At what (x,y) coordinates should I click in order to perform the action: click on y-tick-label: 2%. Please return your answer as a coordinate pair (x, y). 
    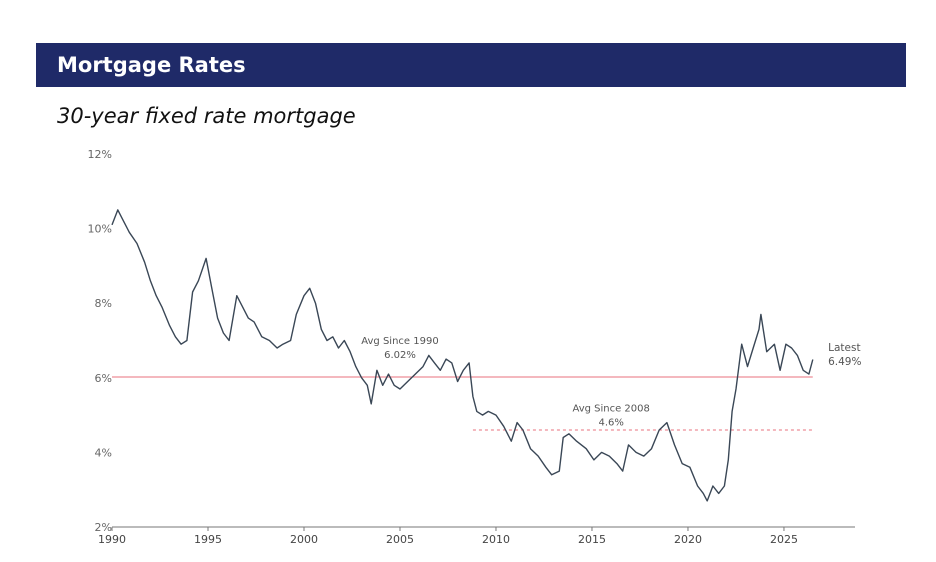
    Looking at the image, I should click on (103, 527).